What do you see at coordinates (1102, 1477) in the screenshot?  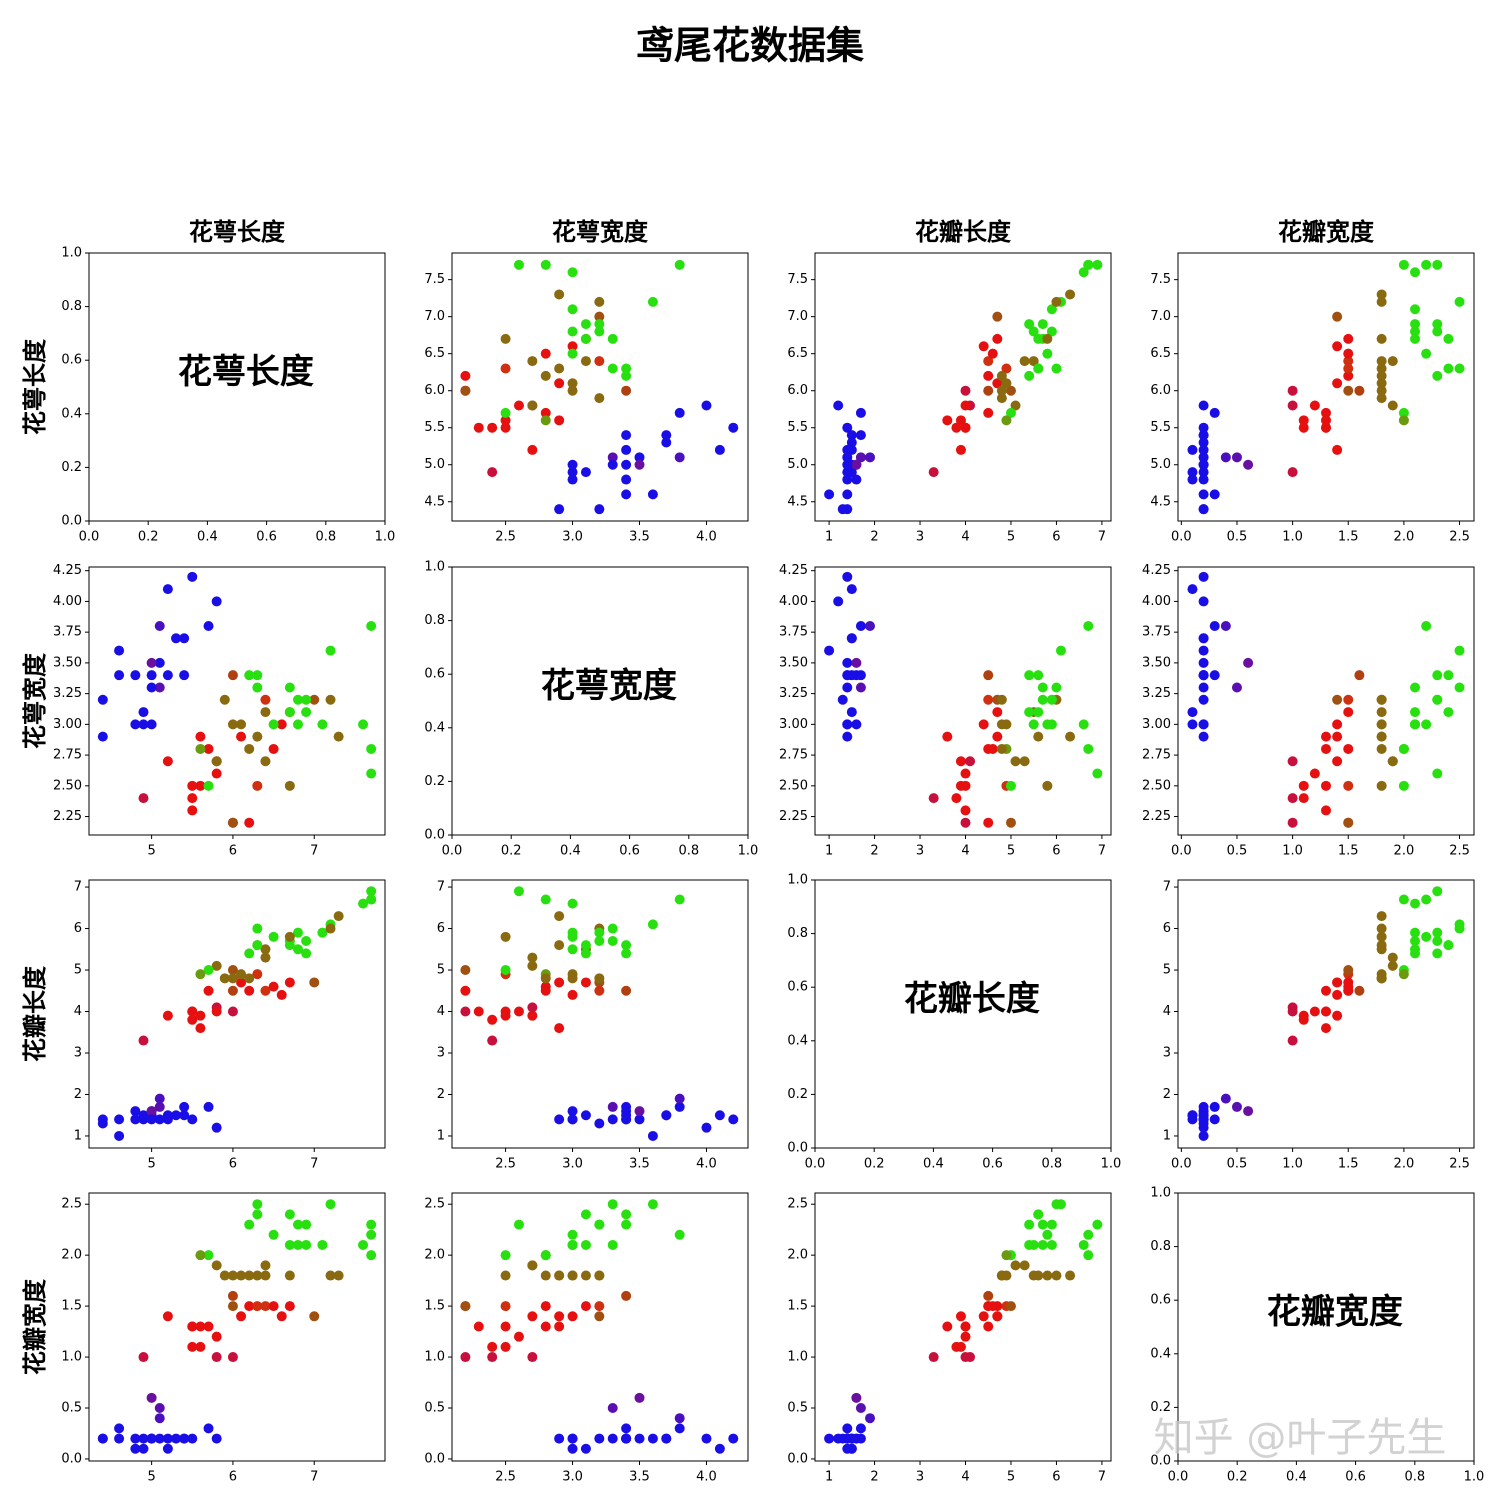 I see `x-tick-label: 7` at bounding box center [1102, 1477].